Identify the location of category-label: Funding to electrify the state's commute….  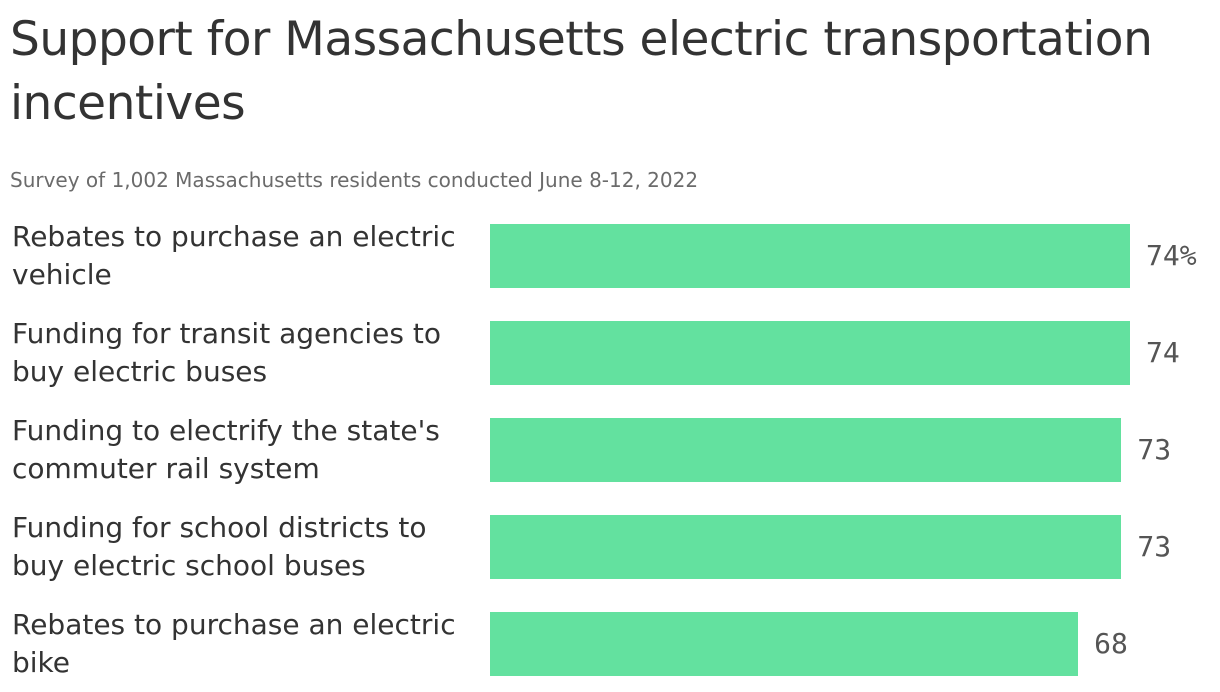
(226, 449).